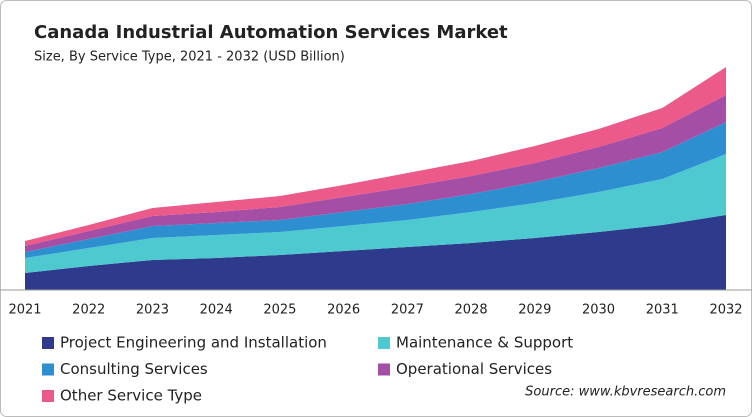 Image resolution: width=752 pixels, height=417 pixels. I want to click on x-tick-label: 2032, so click(725, 310).